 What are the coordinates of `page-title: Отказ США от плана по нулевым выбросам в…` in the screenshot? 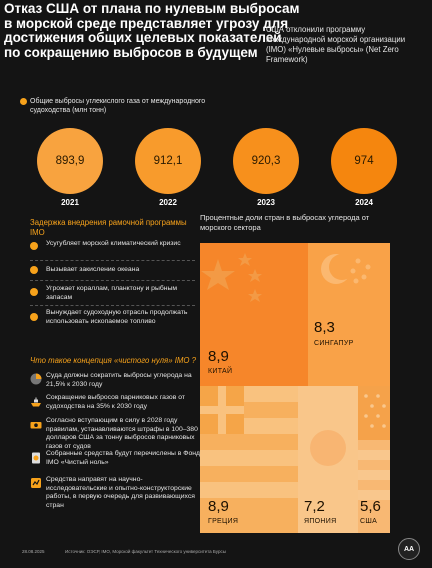 It's located at (152, 30).